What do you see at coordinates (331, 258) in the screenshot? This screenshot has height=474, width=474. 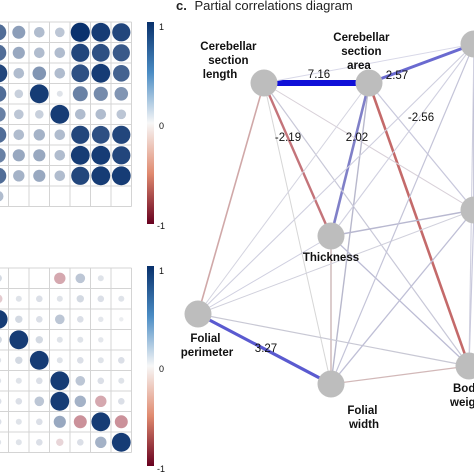 I see `node-label-thickness: Thickness` at bounding box center [331, 258].